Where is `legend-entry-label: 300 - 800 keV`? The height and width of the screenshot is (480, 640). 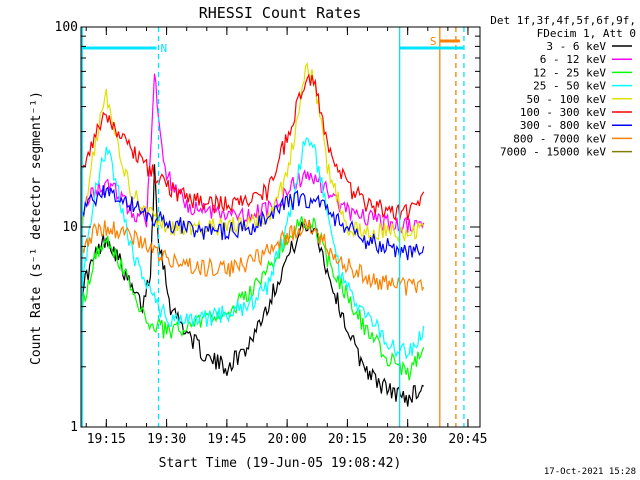 legend-entry-label: 300 - 800 keV is located at coordinates (563, 125).